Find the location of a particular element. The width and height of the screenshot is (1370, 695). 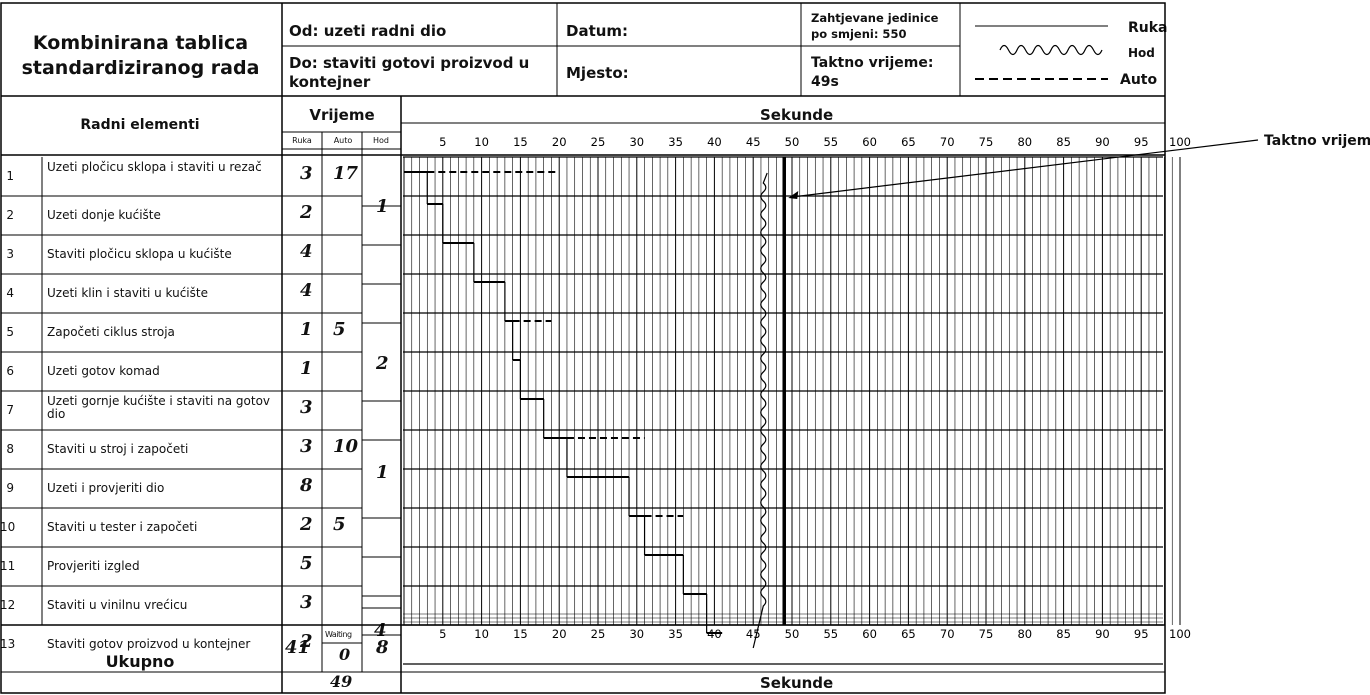

sheet-title-line1: Kombinirana tablica is located at coordinates (140, 43).